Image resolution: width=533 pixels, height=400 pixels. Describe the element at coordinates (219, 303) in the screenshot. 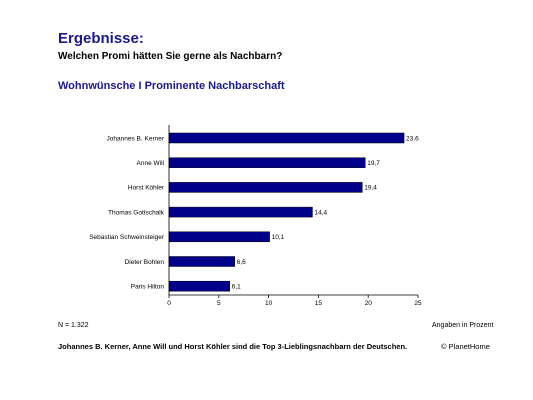

I see `x-tick-label: 5` at that location.